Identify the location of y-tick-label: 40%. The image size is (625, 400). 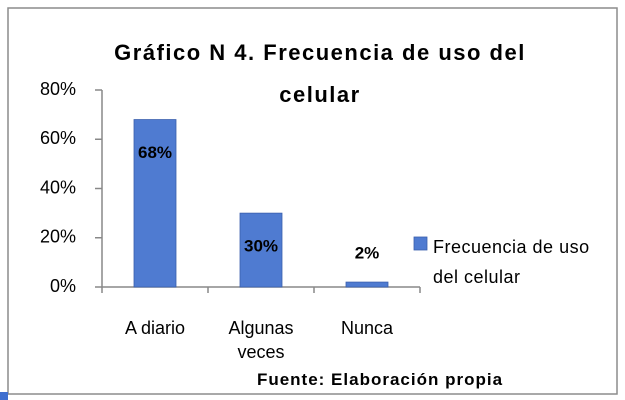
(58, 187).